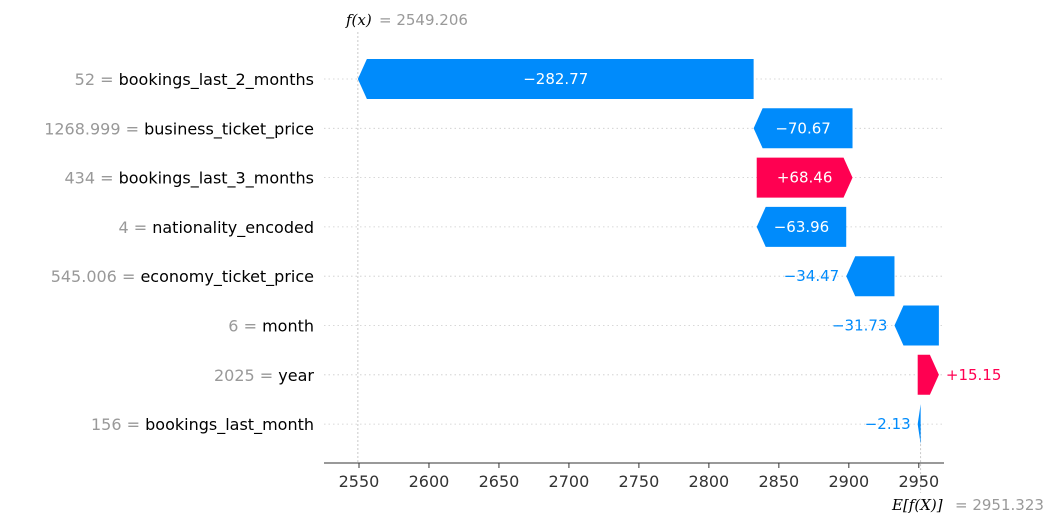 The image size is (1060, 523). Describe the element at coordinates (499, 481) in the screenshot. I see `x-tick-label: 2650` at that location.